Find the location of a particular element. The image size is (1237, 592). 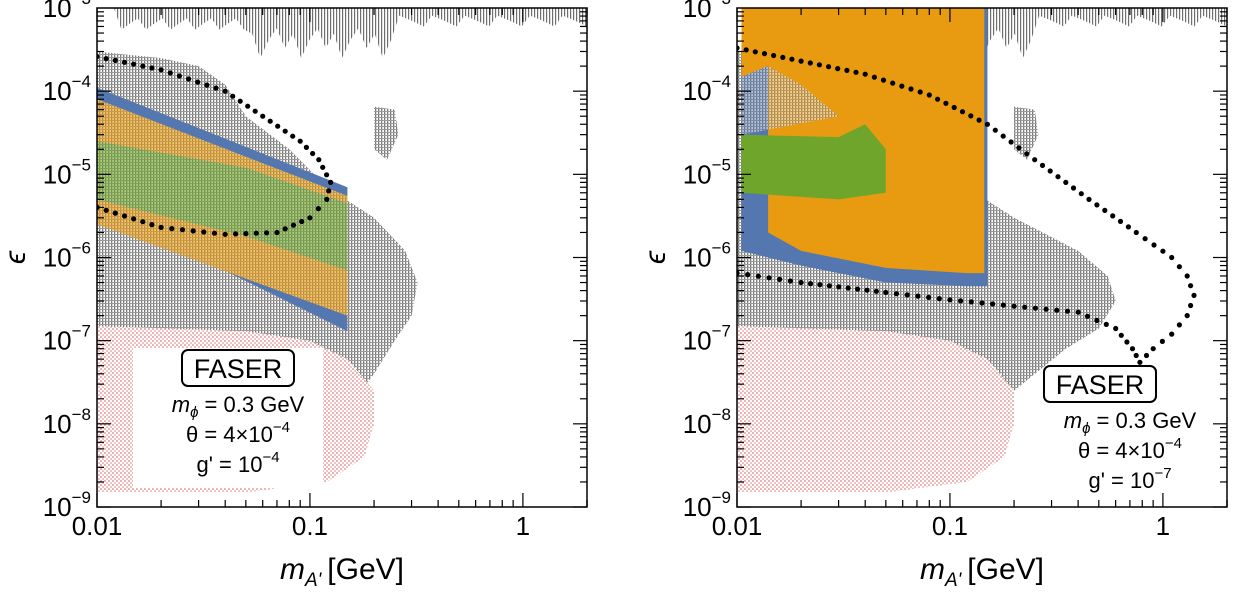

right-y-tick-label: 10⁻⁶ is located at coordinates (707, 256).